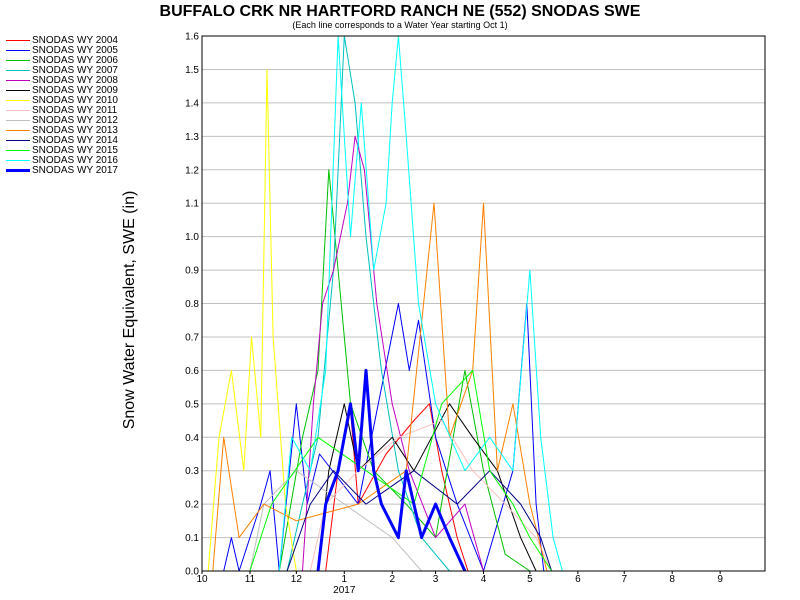 Image resolution: width=800 pixels, height=600 pixels. I want to click on x-tick-label: 9, so click(720, 579).